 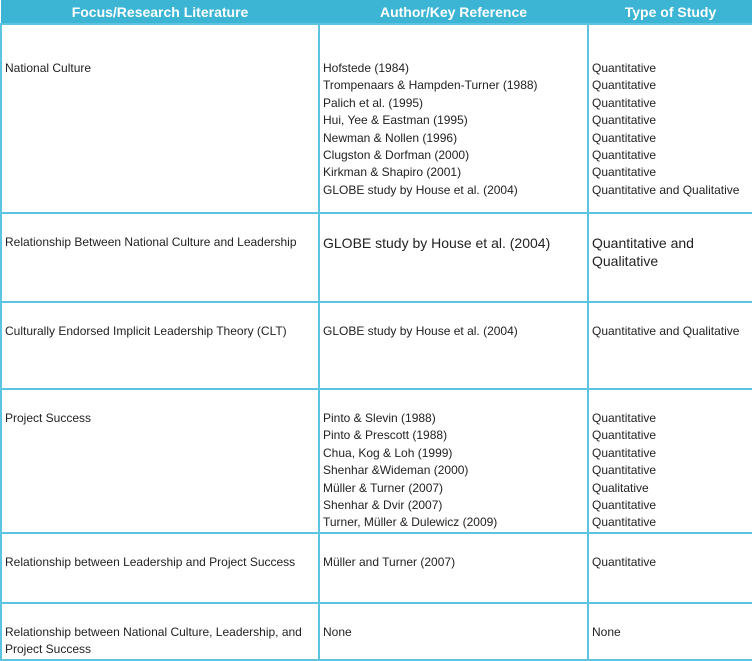 What do you see at coordinates (48, 418) in the screenshot?
I see `cell-line: Project Success` at bounding box center [48, 418].